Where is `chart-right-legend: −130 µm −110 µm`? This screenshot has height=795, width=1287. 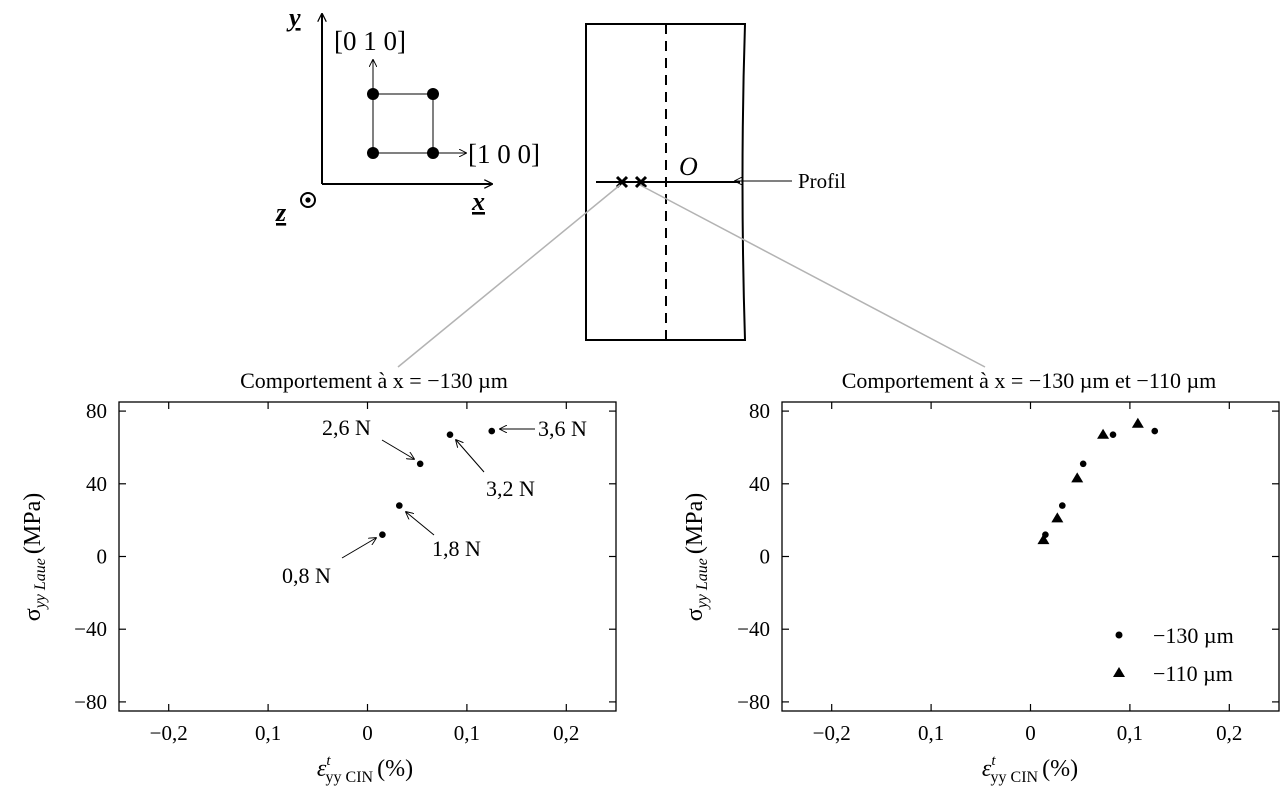
chart-right-legend: −130 µm −110 µm is located at coordinates (1173, 654).